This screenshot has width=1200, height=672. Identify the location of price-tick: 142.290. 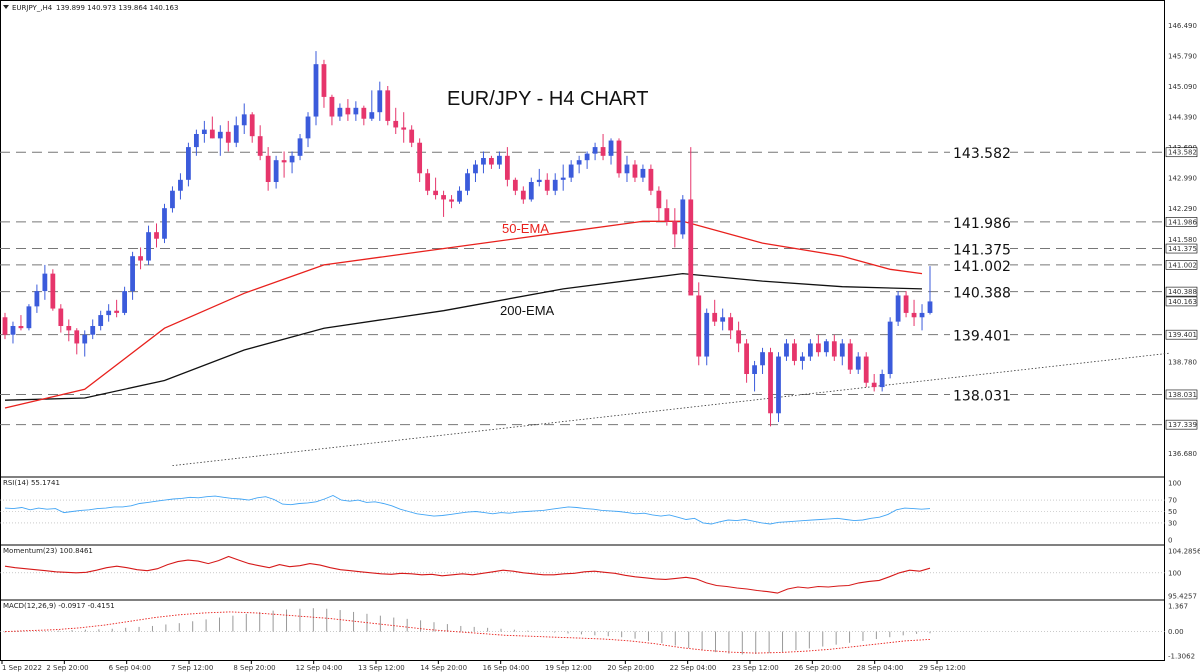
(1182, 209).